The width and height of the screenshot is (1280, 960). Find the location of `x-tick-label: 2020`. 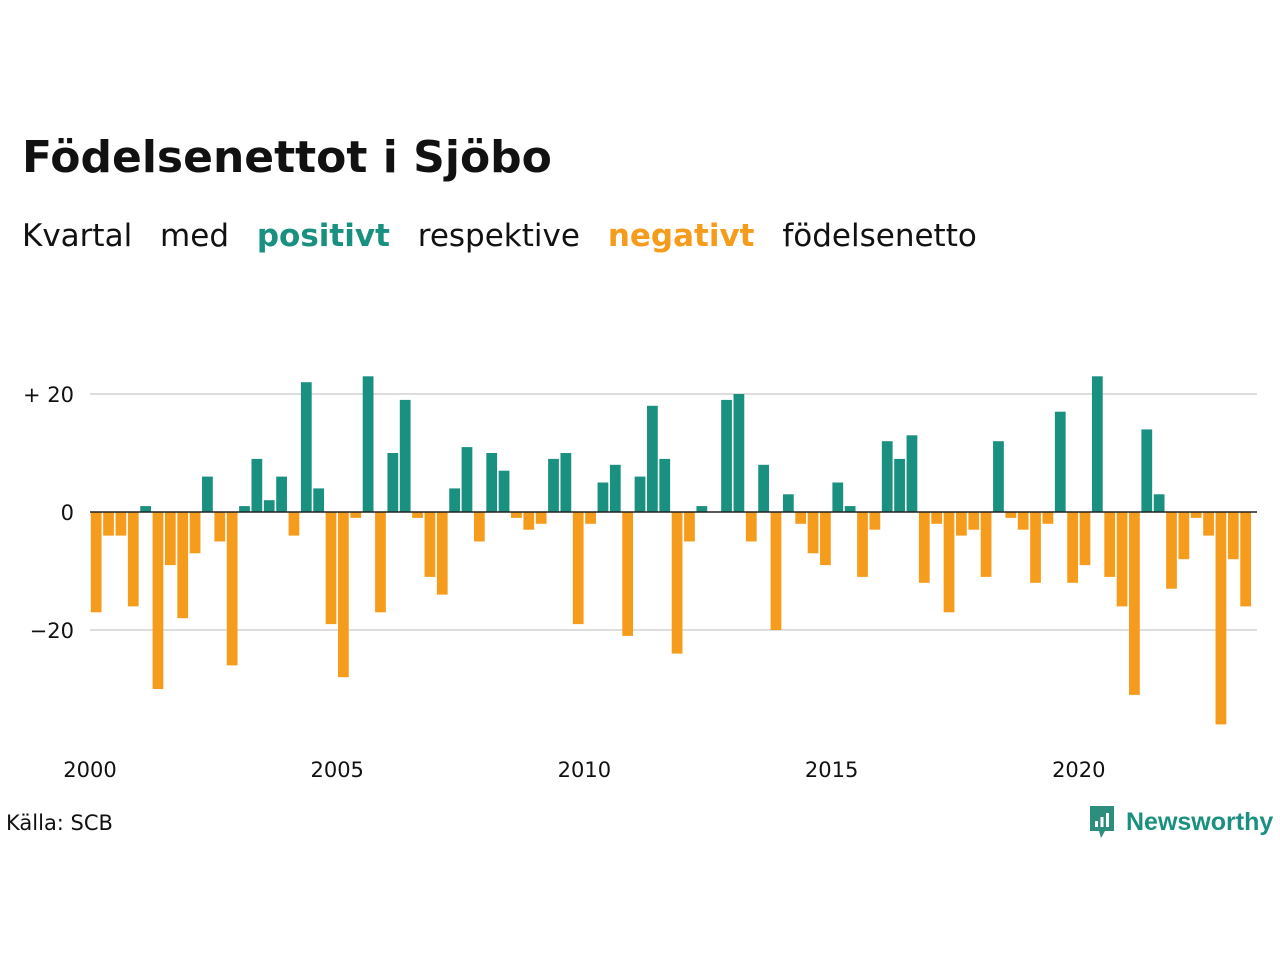

x-tick-label: 2020 is located at coordinates (1078, 770).